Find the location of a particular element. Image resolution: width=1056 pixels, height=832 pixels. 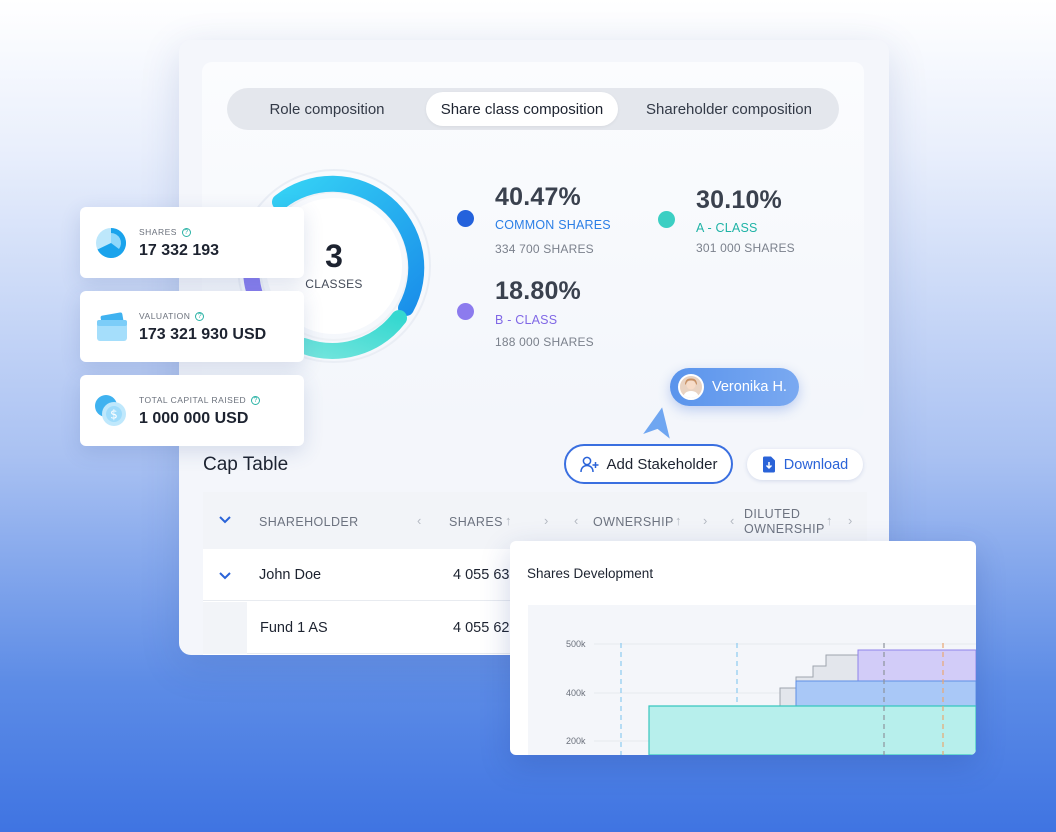

avatar is located at coordinates (691, 387).